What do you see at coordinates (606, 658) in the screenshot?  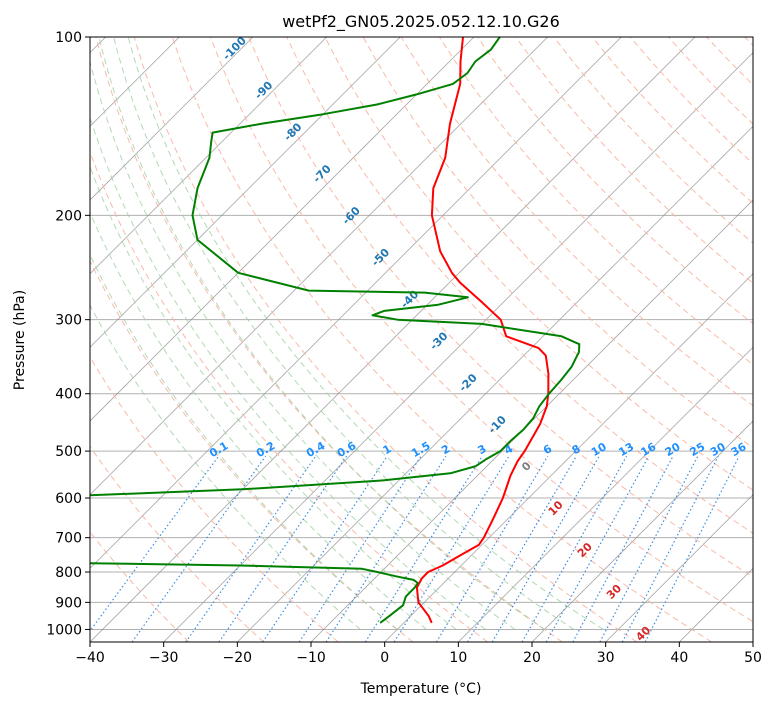 I see `x-tick-label: 30` at bounding box center [606, 658].